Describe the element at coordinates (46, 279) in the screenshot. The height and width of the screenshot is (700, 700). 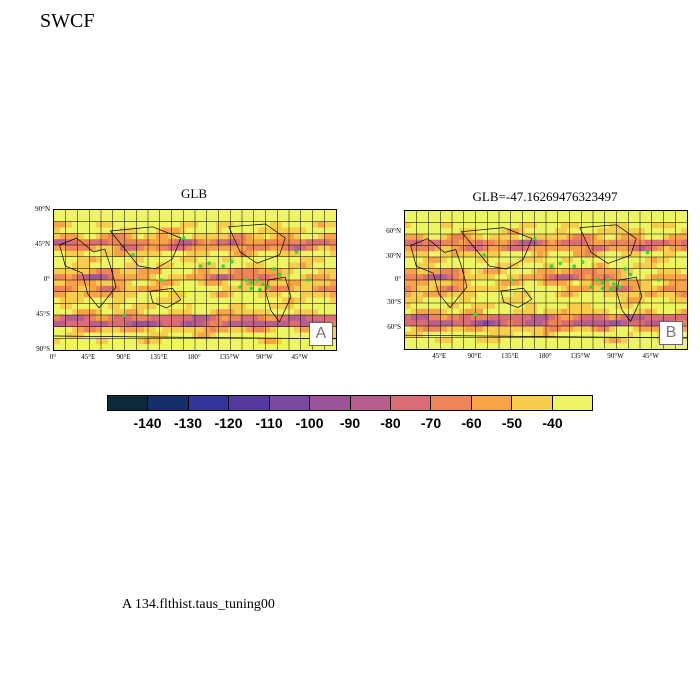
I see `y-tick-label: 0°` at that location.